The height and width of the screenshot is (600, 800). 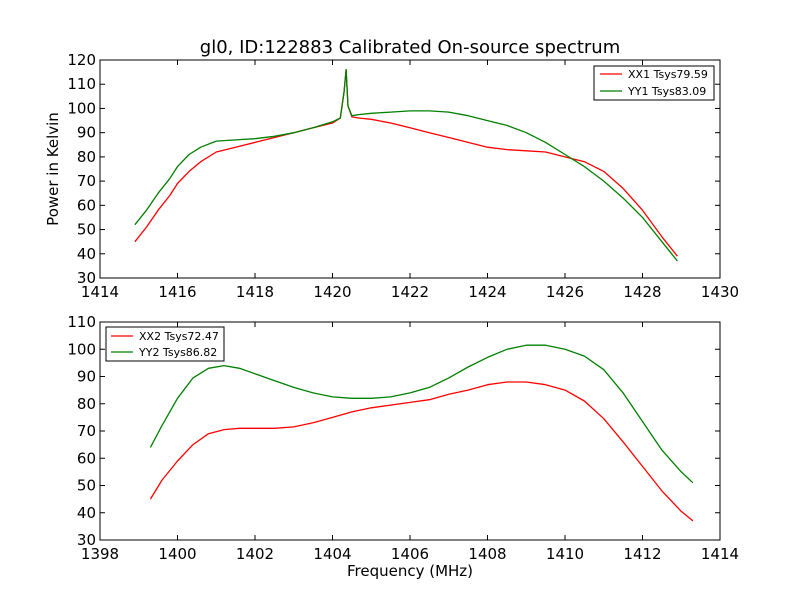 What do you see at coordinates (565, 554) in the screenshot?
I see `x-tick-label: 1410` at bounding box center [565, 554].